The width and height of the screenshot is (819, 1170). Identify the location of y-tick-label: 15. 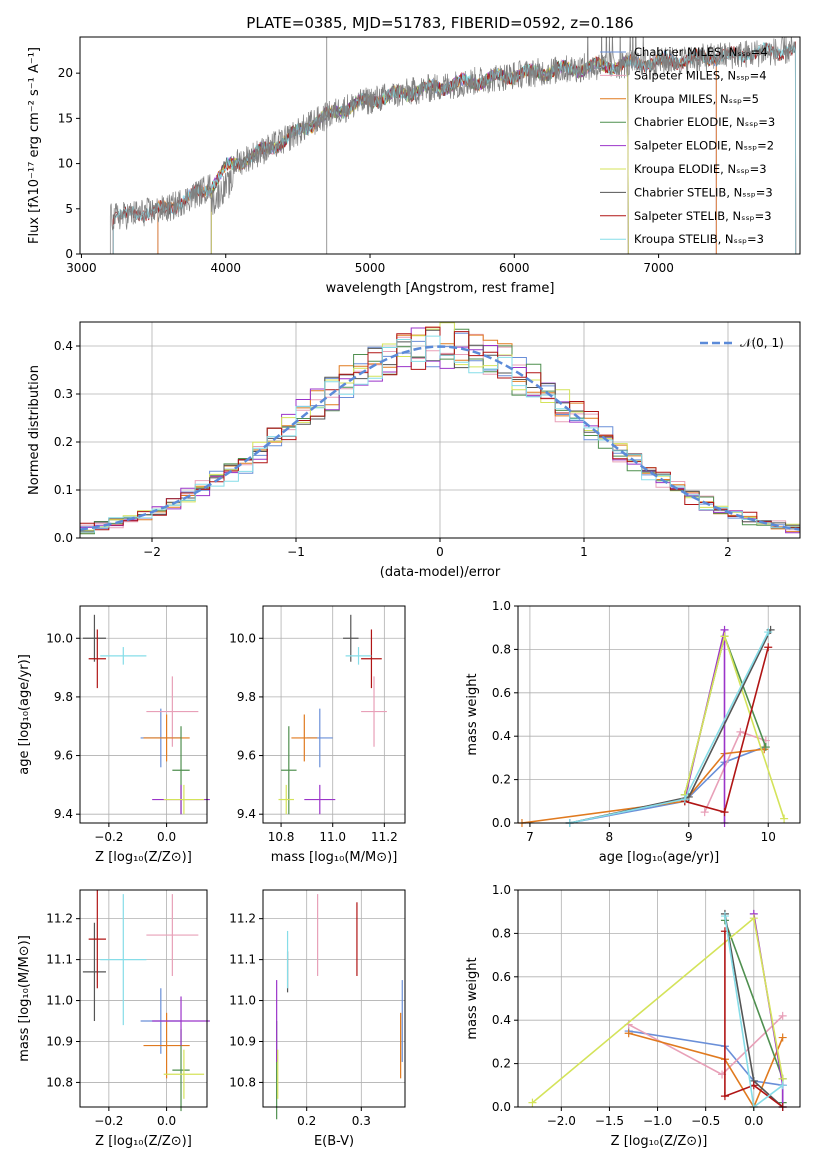
(65, 118).